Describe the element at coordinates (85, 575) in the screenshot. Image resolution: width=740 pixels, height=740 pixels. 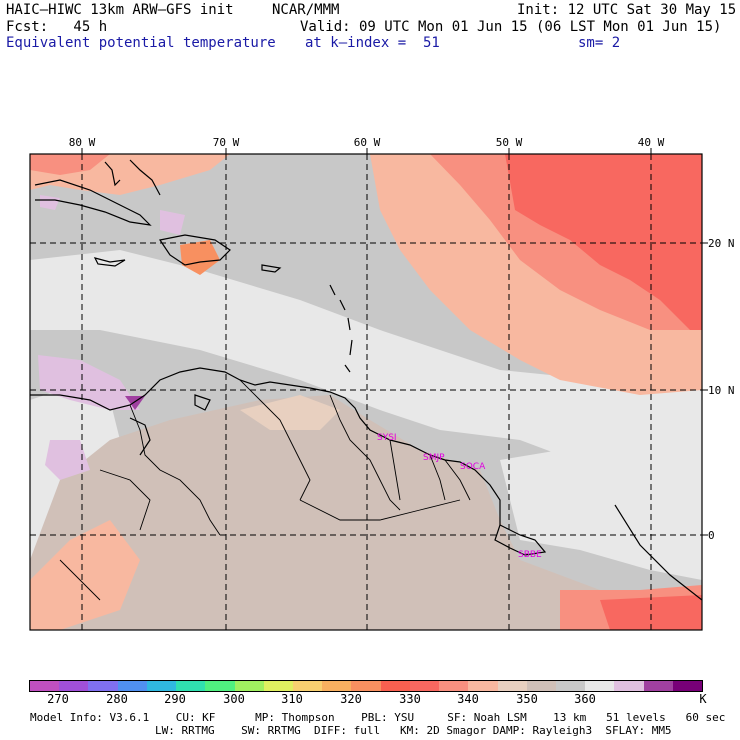
I see `warm-region-andes` at that location.